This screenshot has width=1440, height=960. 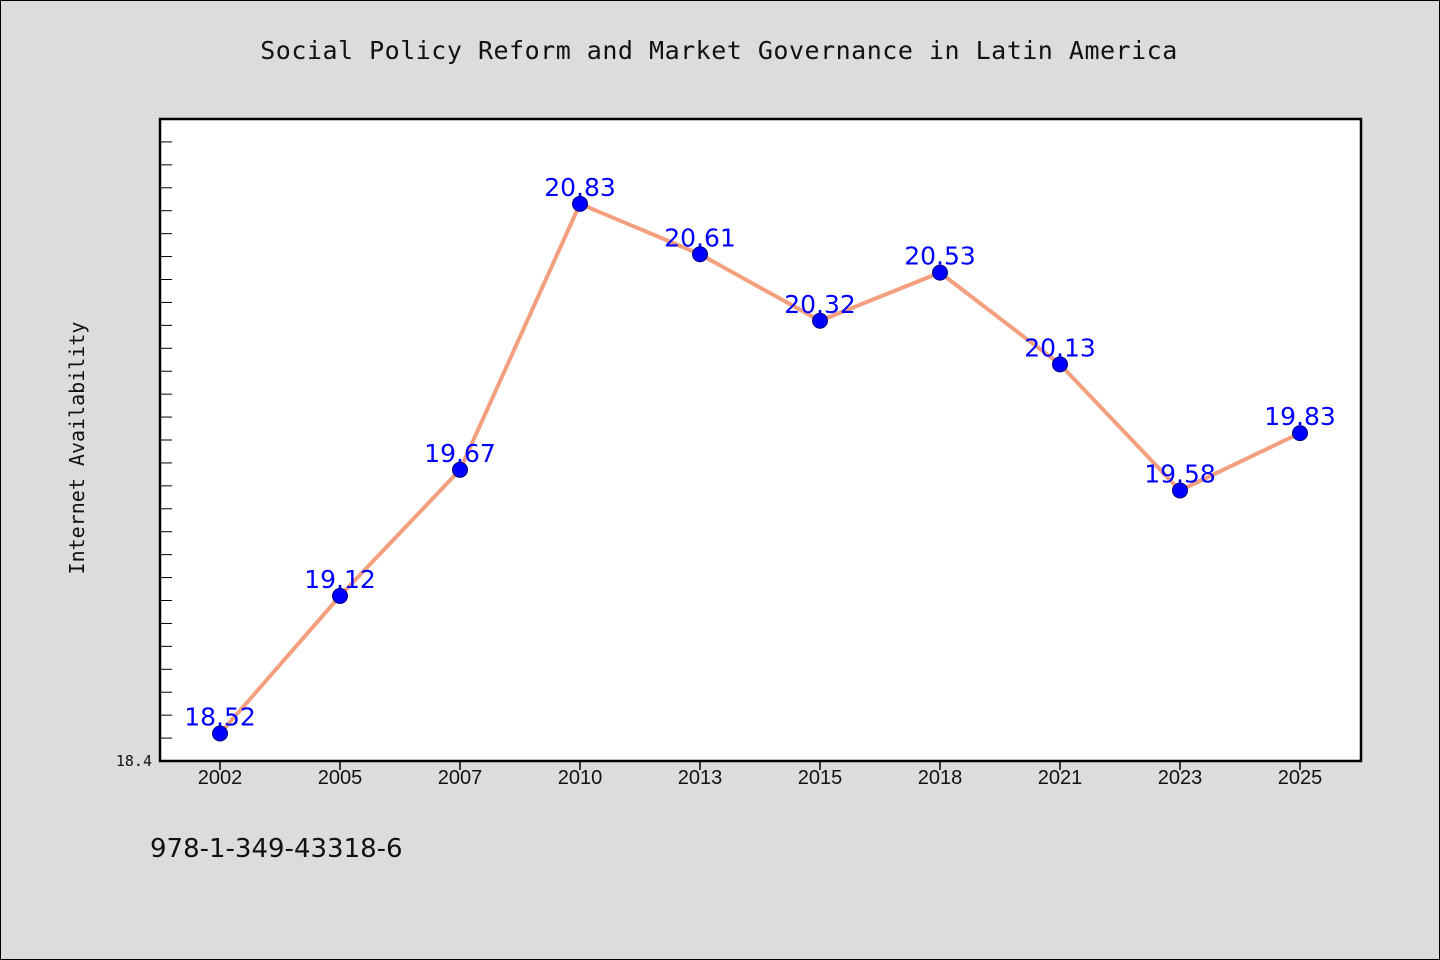 What do you see at coordinates (220, 778) in the screenshot?
I see `x-tick-label: 2002` at bounding box center [220, 778].